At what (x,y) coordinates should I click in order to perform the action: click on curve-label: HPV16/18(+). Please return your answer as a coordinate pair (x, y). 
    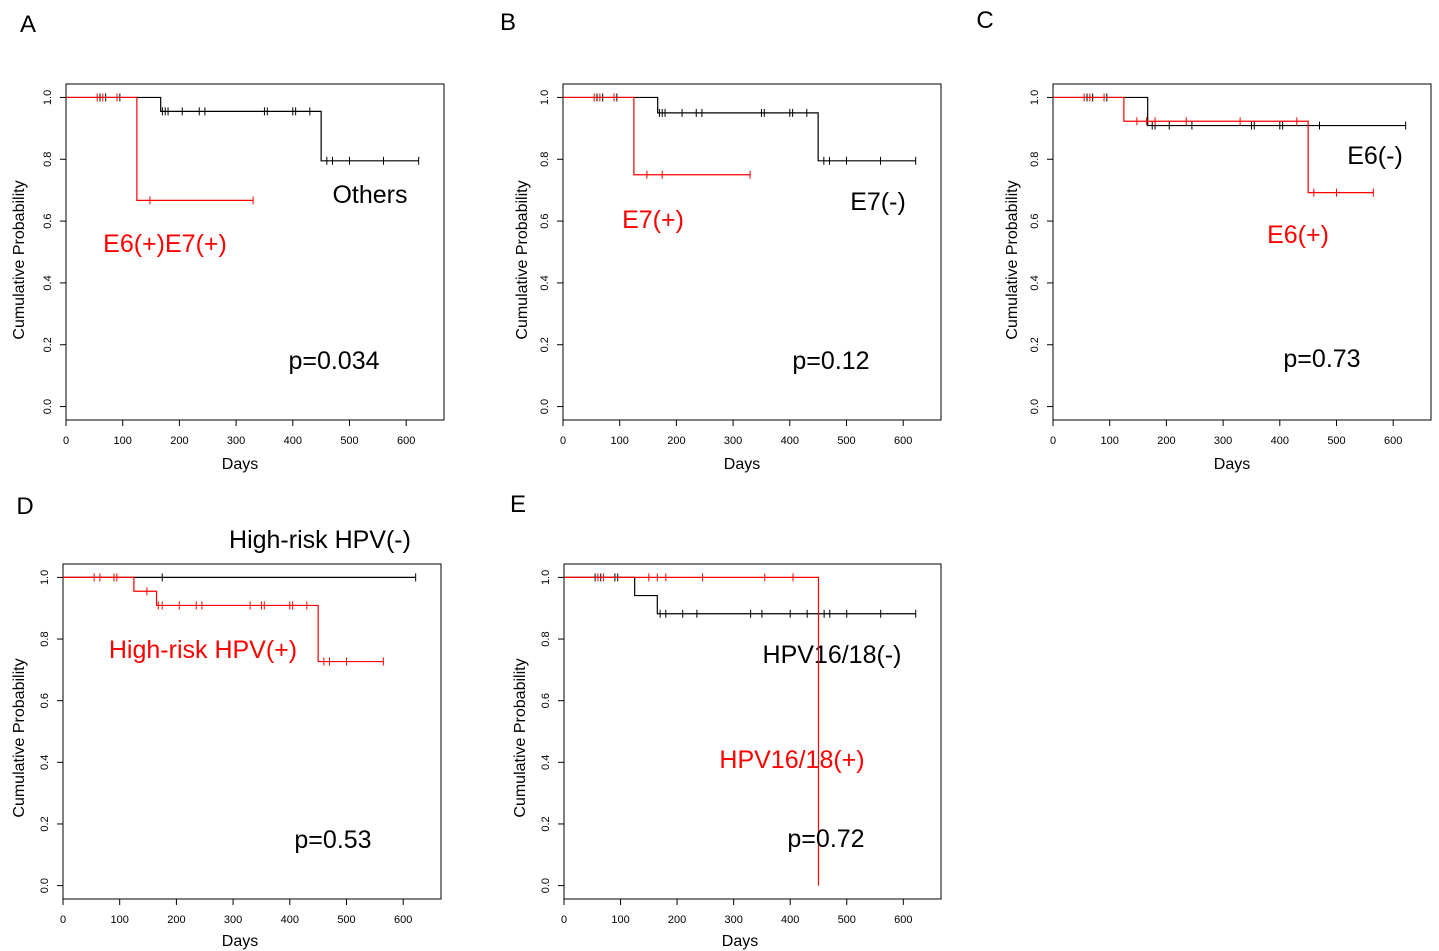
    Looking at the image, I should click on (791, 760).